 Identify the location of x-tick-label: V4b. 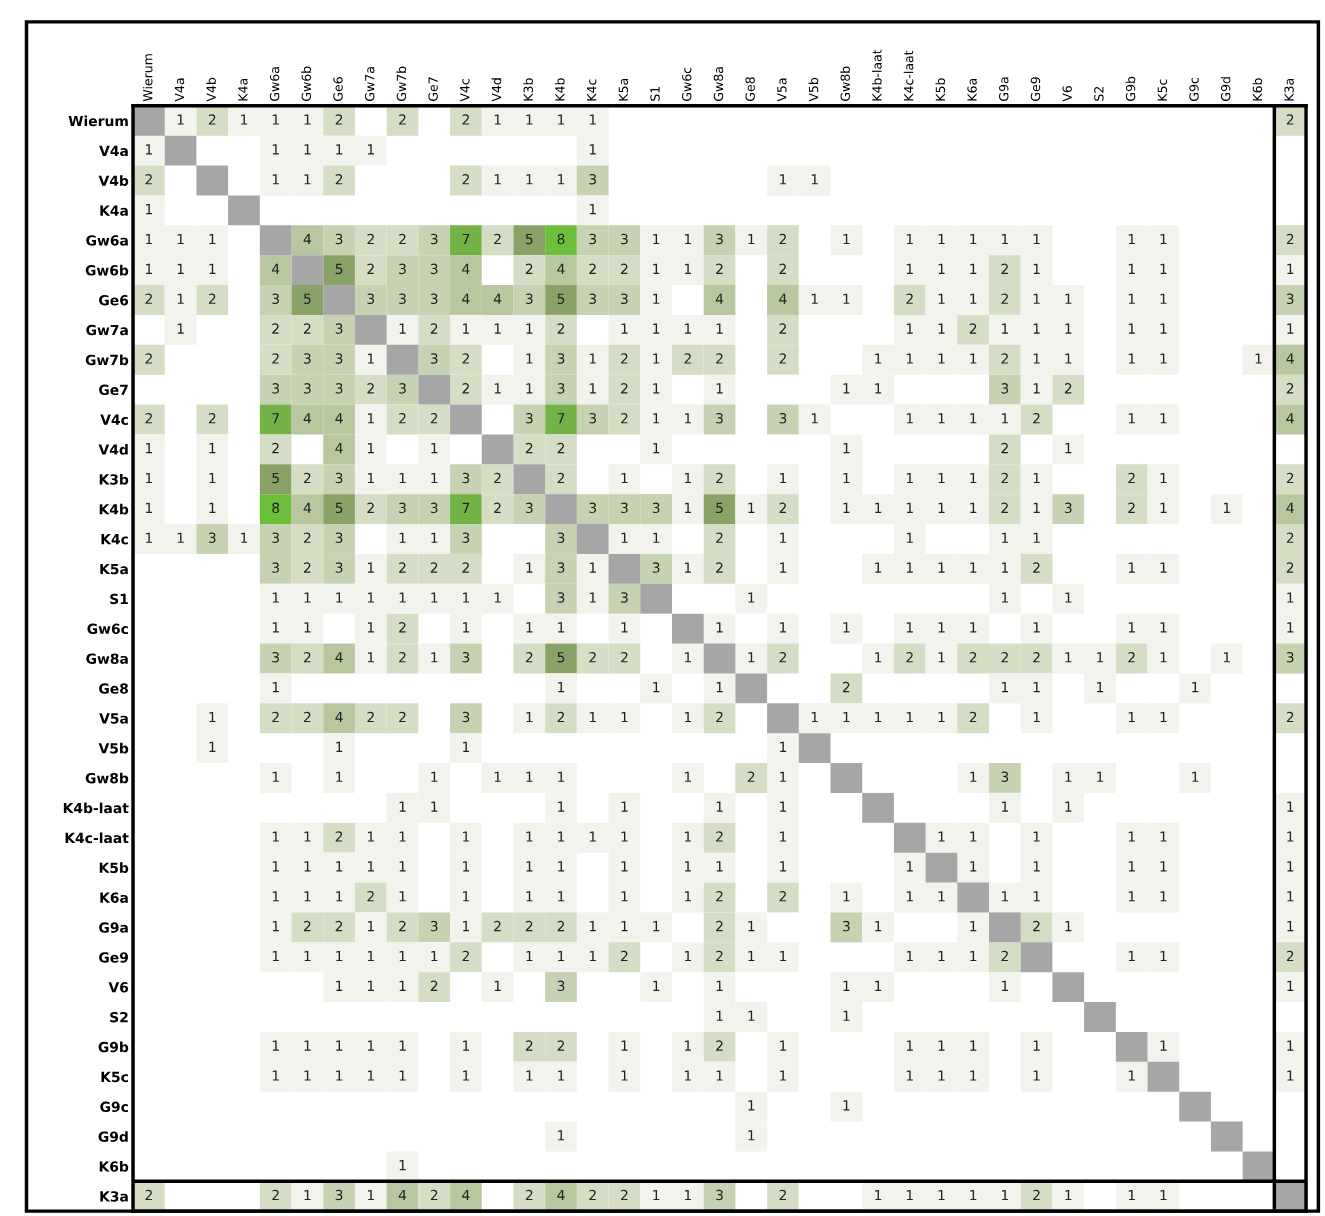
(211, 89).